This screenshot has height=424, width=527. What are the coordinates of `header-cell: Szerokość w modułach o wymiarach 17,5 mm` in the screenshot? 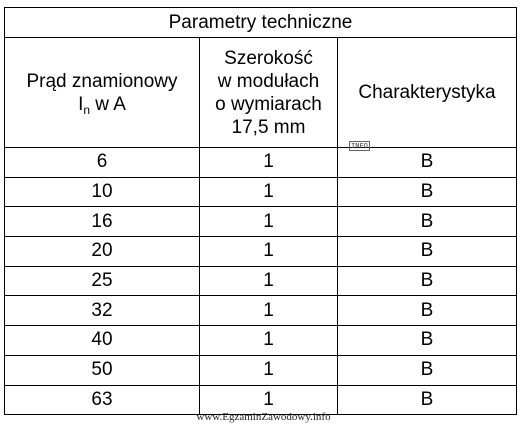 It's located at (268, 92).